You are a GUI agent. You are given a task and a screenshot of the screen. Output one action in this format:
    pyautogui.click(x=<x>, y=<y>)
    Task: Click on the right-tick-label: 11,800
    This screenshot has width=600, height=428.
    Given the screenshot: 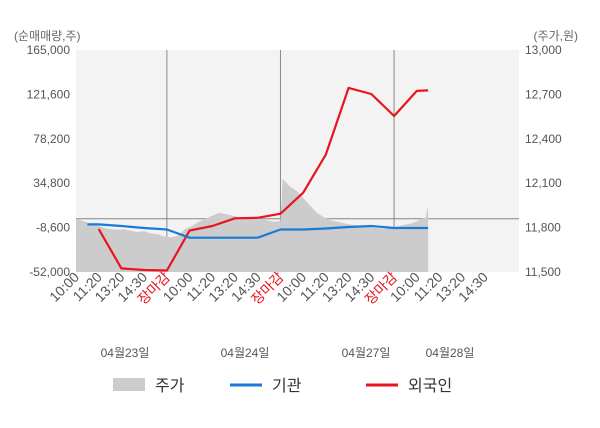 What is the action you would take?
    pyautogui.click(x=543, y=228)
    